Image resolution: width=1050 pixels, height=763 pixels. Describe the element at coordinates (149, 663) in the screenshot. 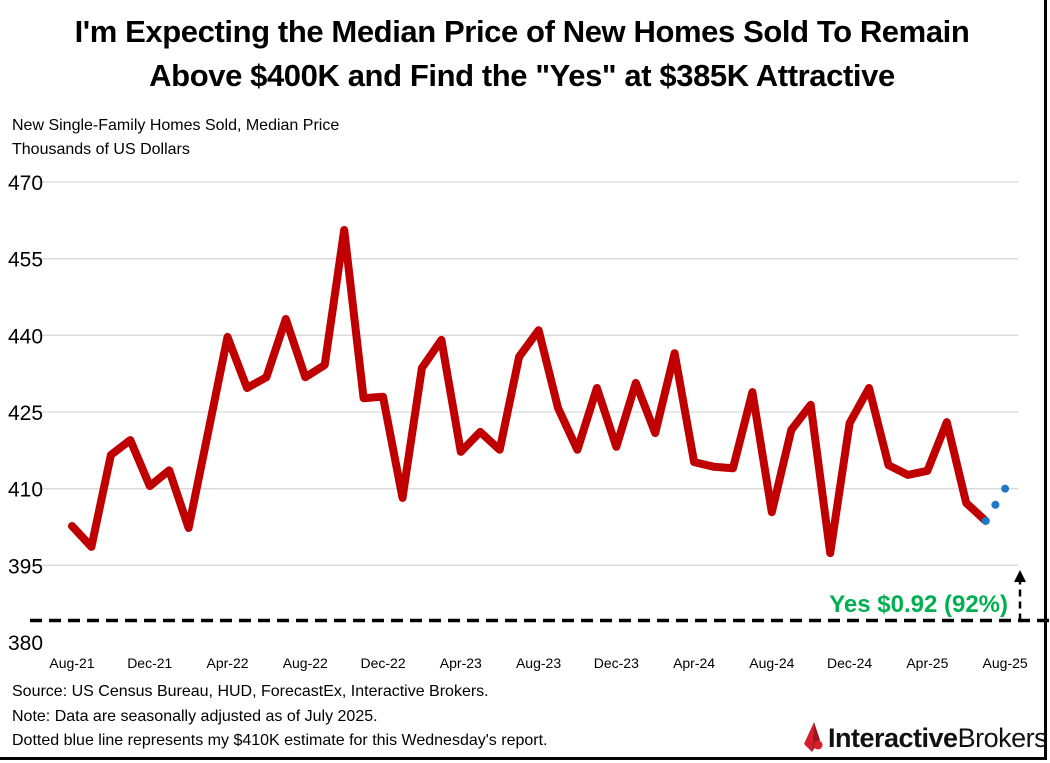

I see `x-tick-label: Dec-21` at that location.